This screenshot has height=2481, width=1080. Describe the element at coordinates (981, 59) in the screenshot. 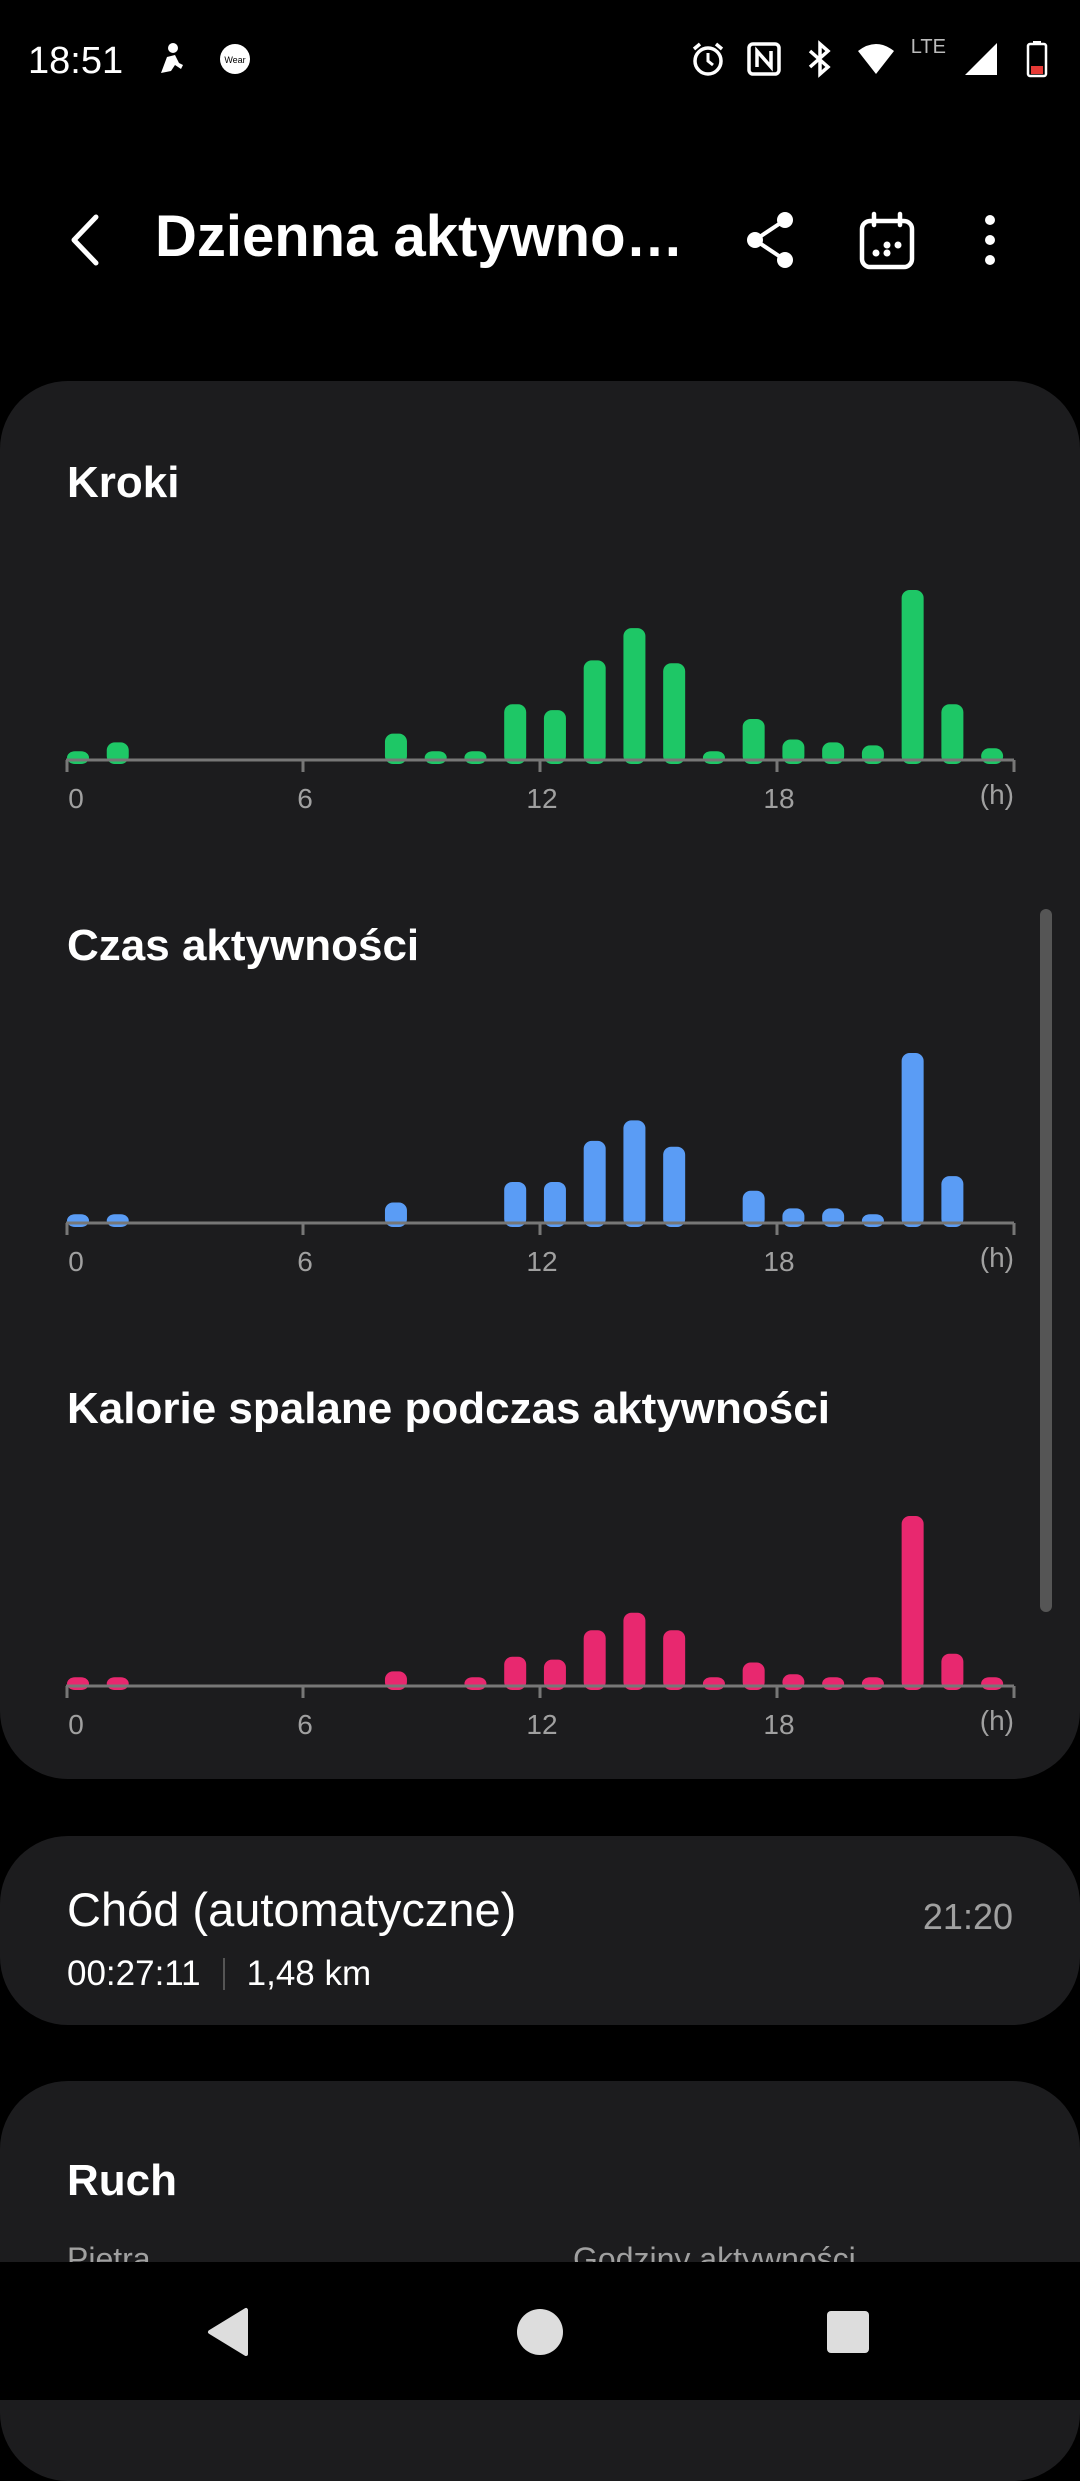

I see `signal-icon` at that location.